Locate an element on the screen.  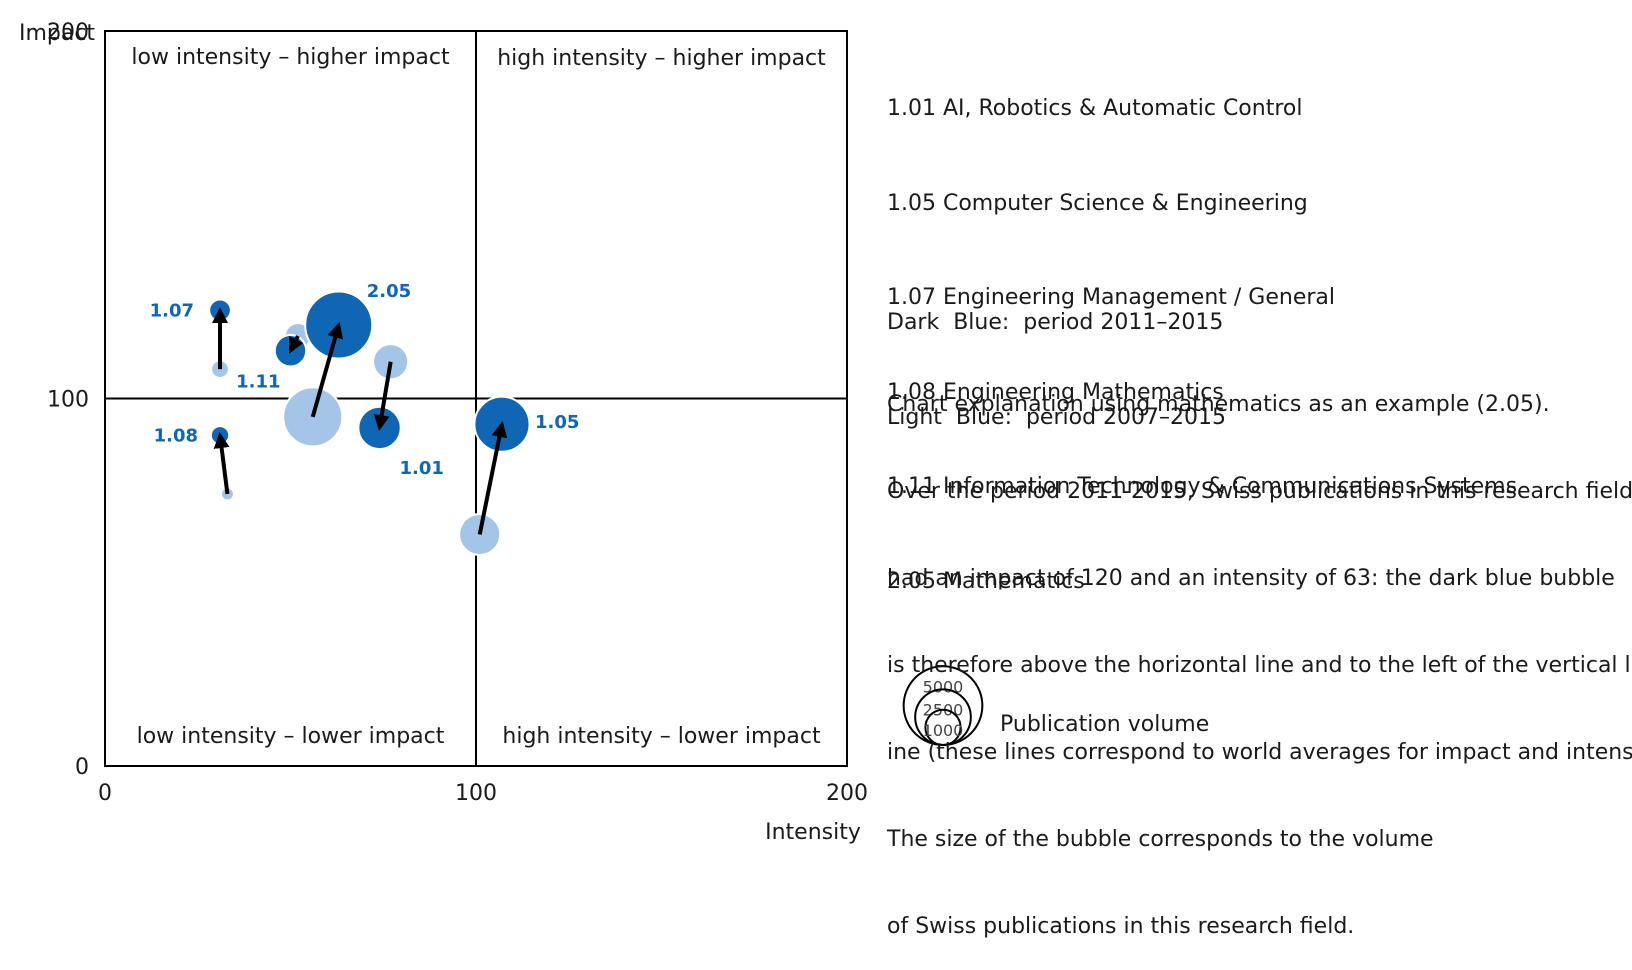
field-label-1-01: 1.01 is located at coordinates (422, 468).